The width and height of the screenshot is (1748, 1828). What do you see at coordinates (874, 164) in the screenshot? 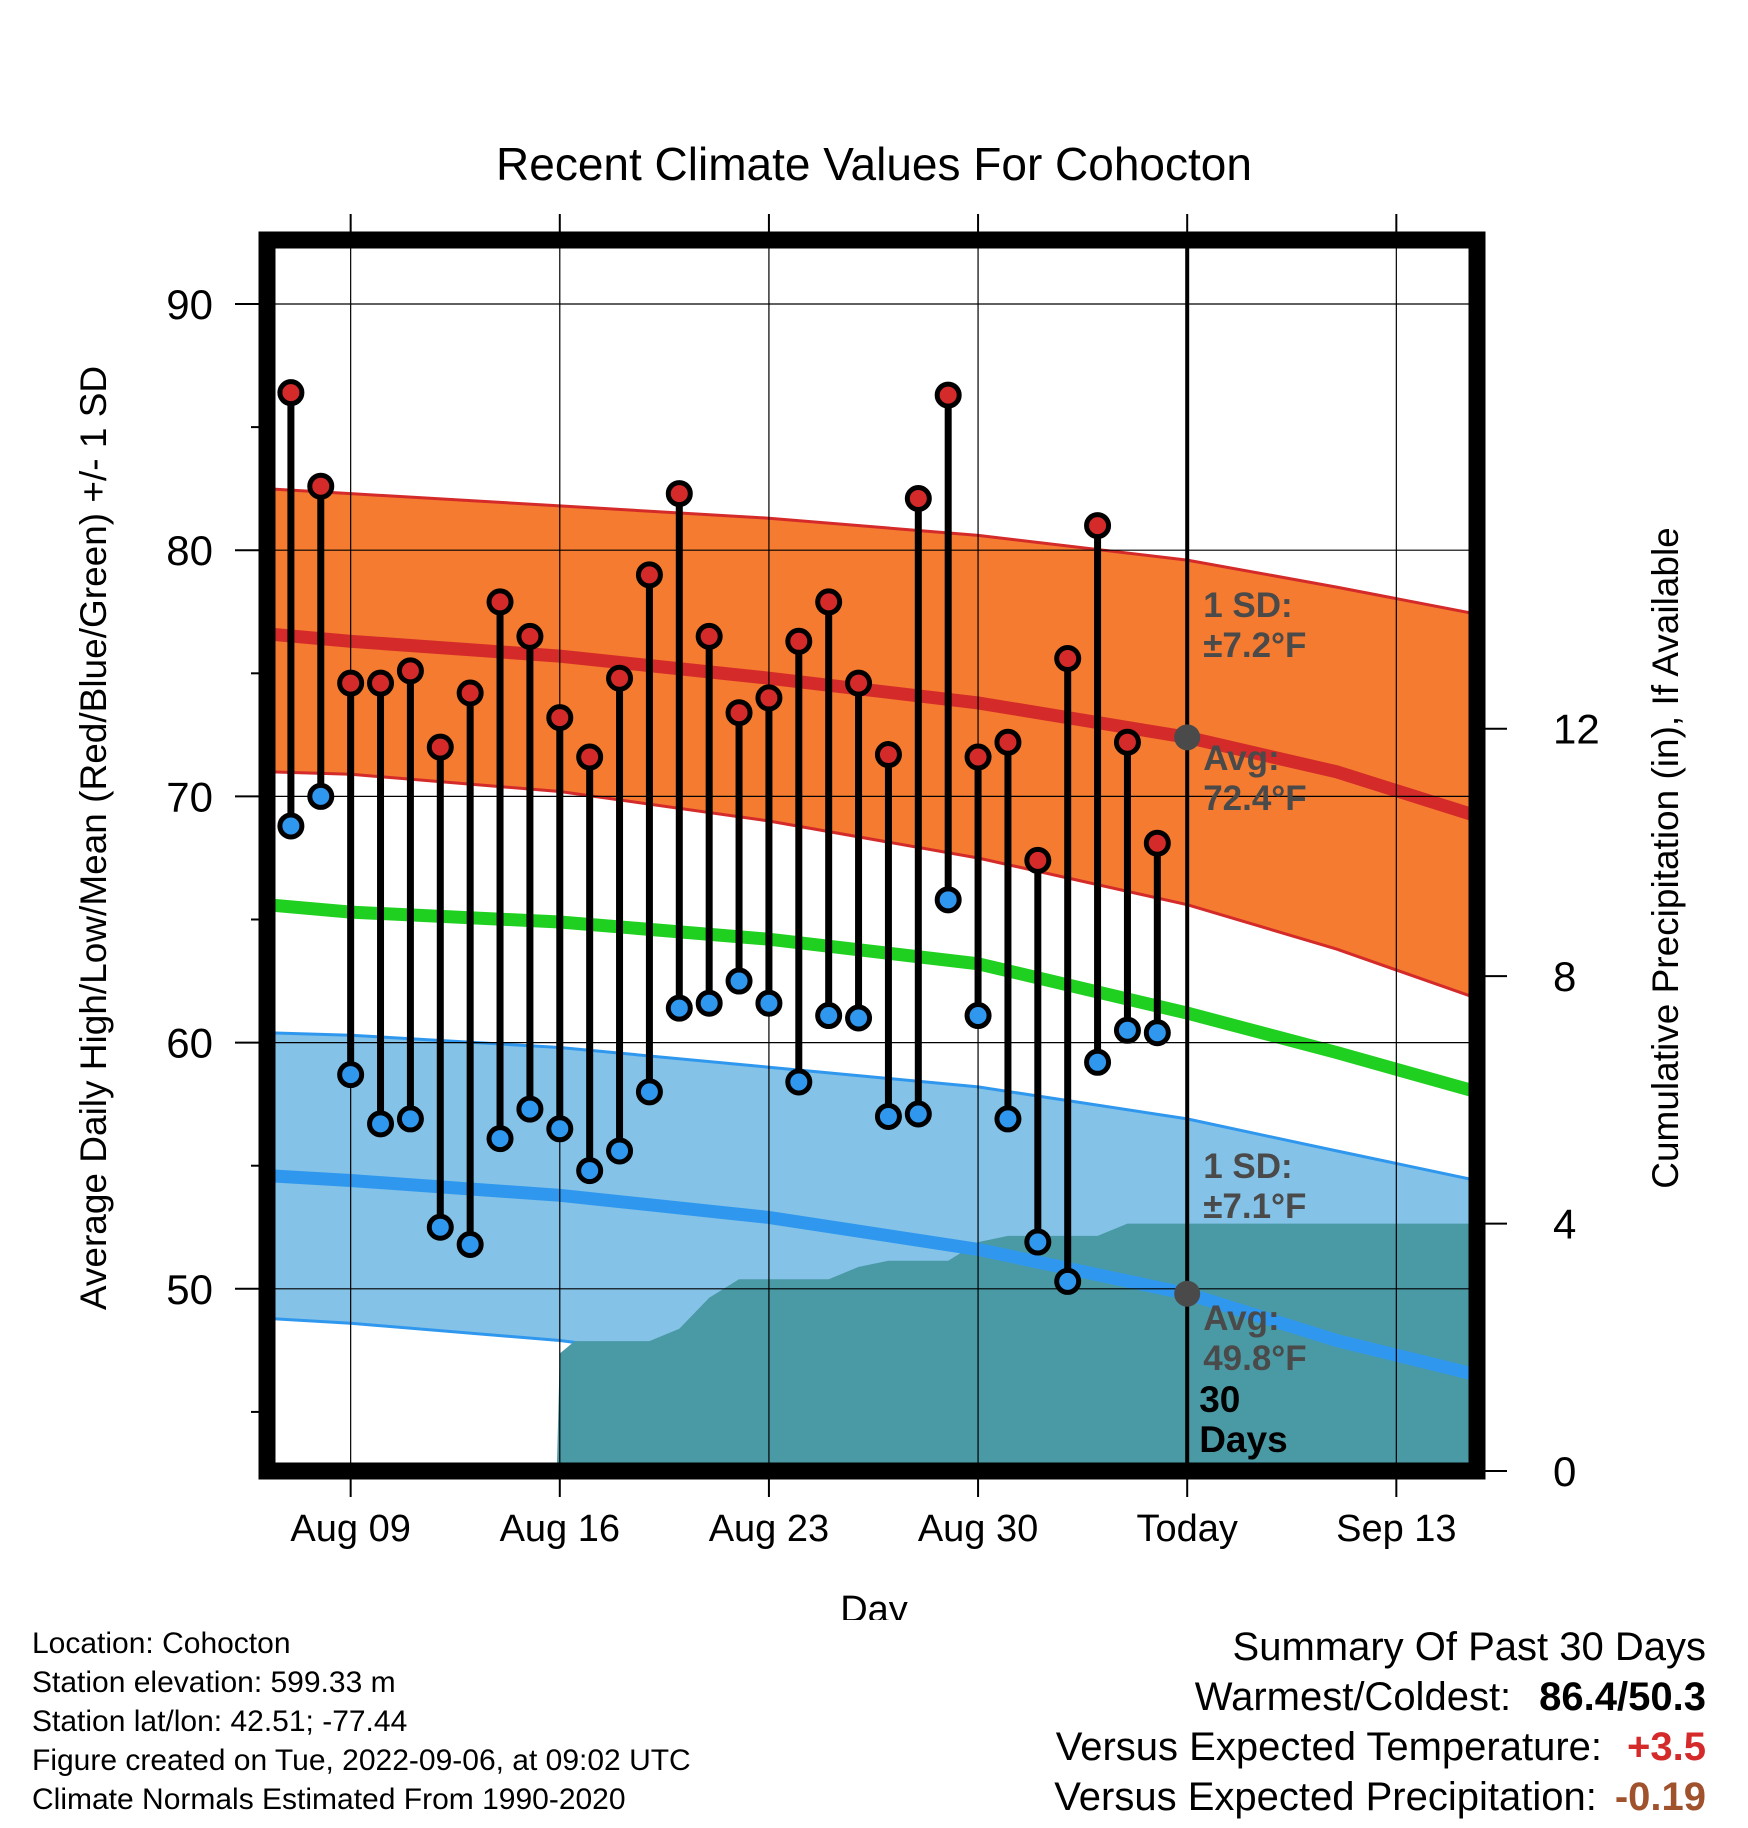
I see `chart-title: Recent Climate Values For Cohocton` at bounding box center [874, 164].